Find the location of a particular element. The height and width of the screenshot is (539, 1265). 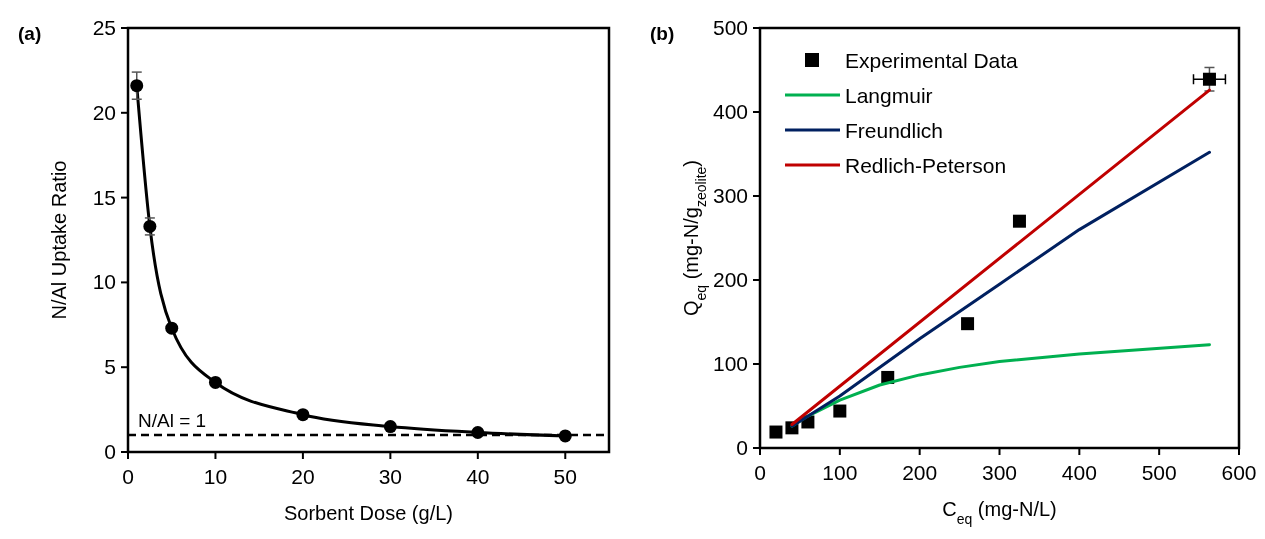

y-tick-label: 300 is located at coordinates (730, 195).